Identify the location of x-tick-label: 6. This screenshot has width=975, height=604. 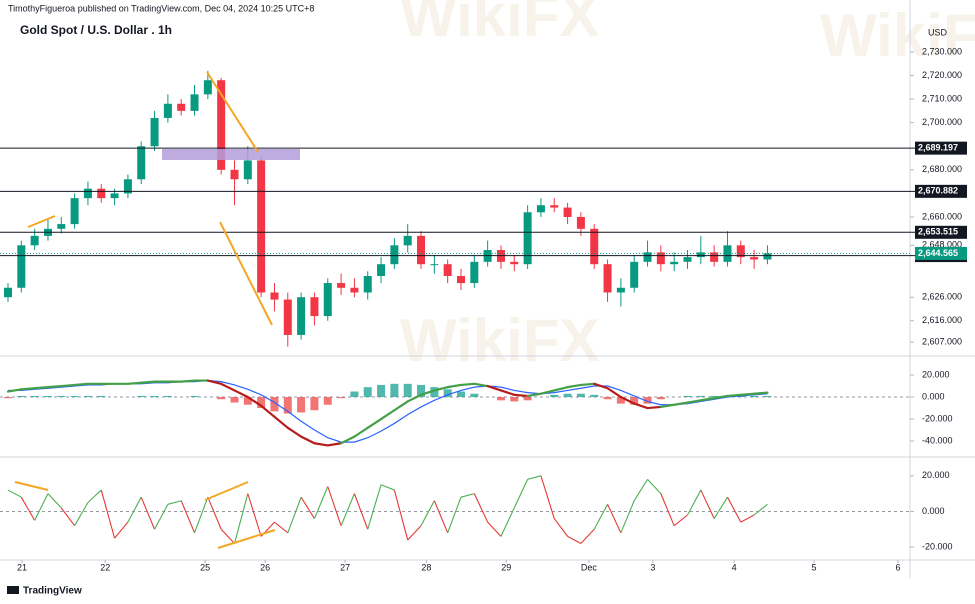
(898, 567).